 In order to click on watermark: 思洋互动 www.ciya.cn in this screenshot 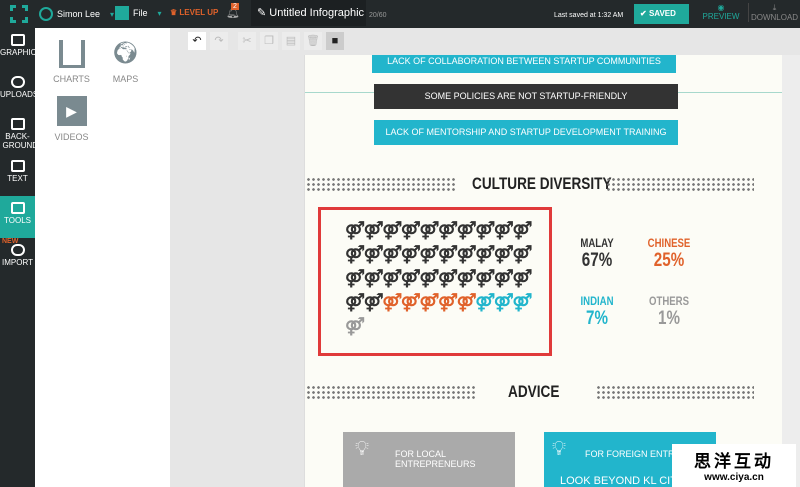, I will do `click(734, 465)`.